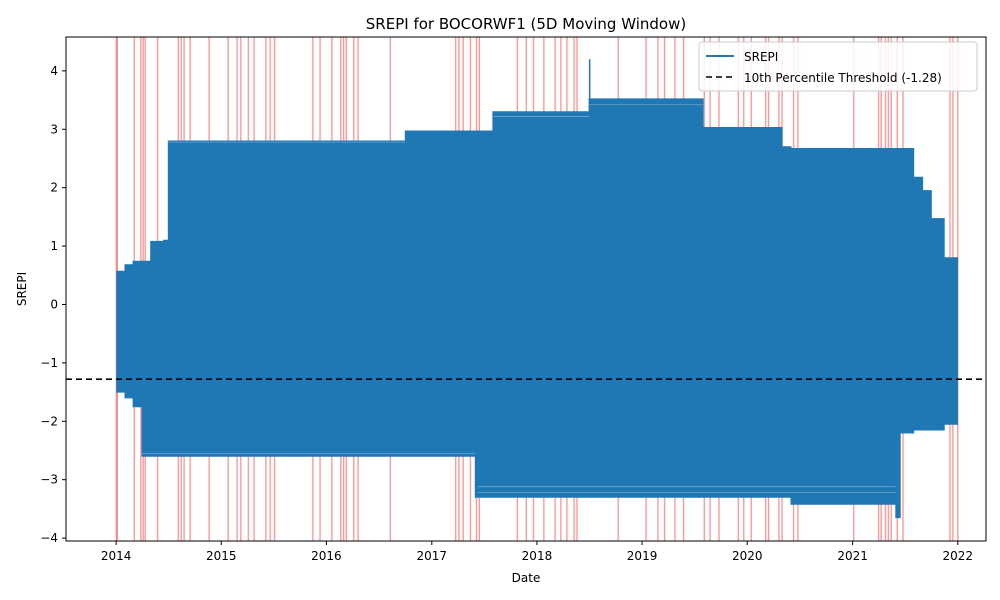  Describe the element at coordinates (49, 538) in the screenshot. I see `y-tick-label: −4` at that location.